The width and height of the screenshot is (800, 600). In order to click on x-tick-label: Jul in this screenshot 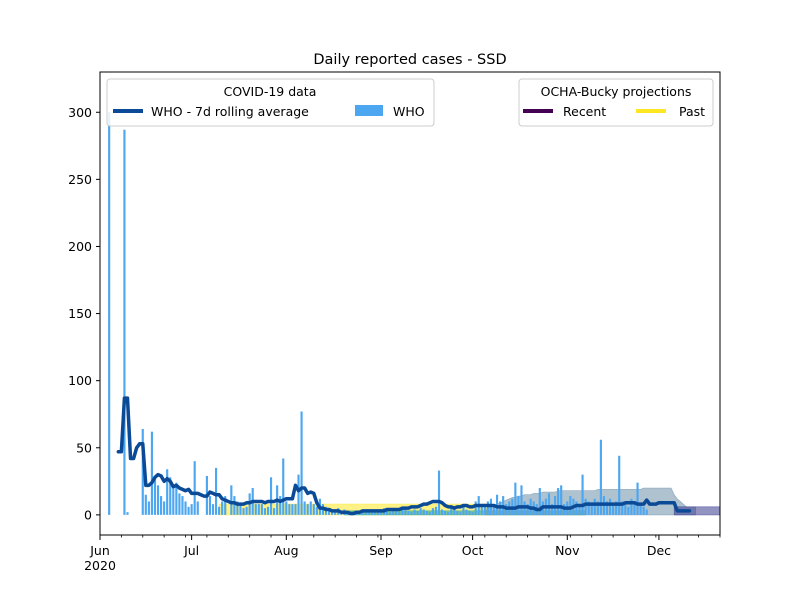, I will do `click(191, 550)`.